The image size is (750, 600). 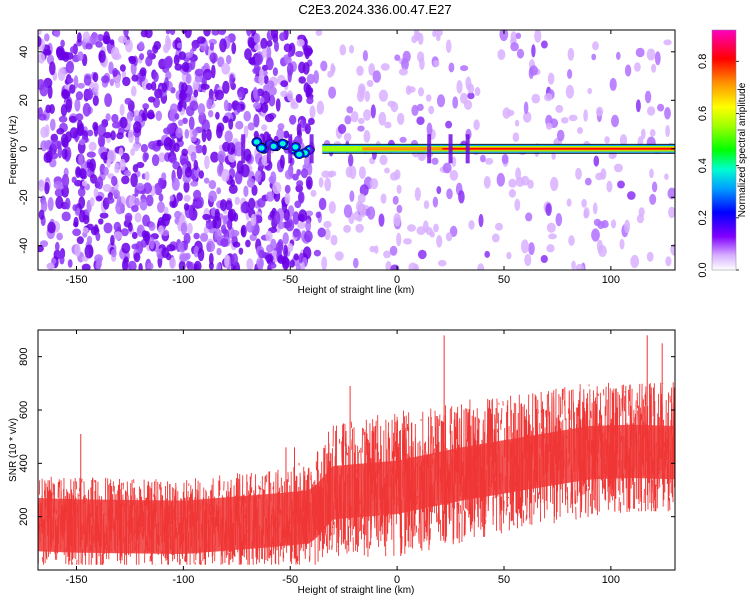 What do you see at coordinates (397, 280) in the screenshot?
I see `spectrogram-x-tick-label: 0` at bounding box center [397, 280].